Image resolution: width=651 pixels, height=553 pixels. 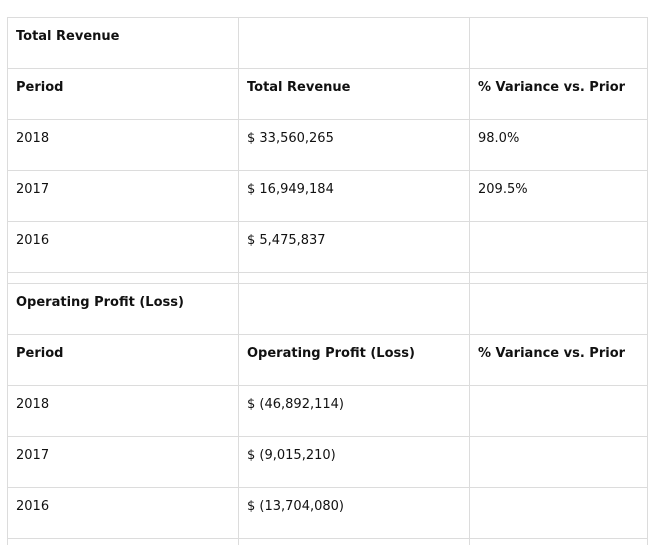 What do you see at coordinates (354, 247) in the screenshot?
I see `revenue-cell: $ 5,475,837` at bounding box center [354, 247].